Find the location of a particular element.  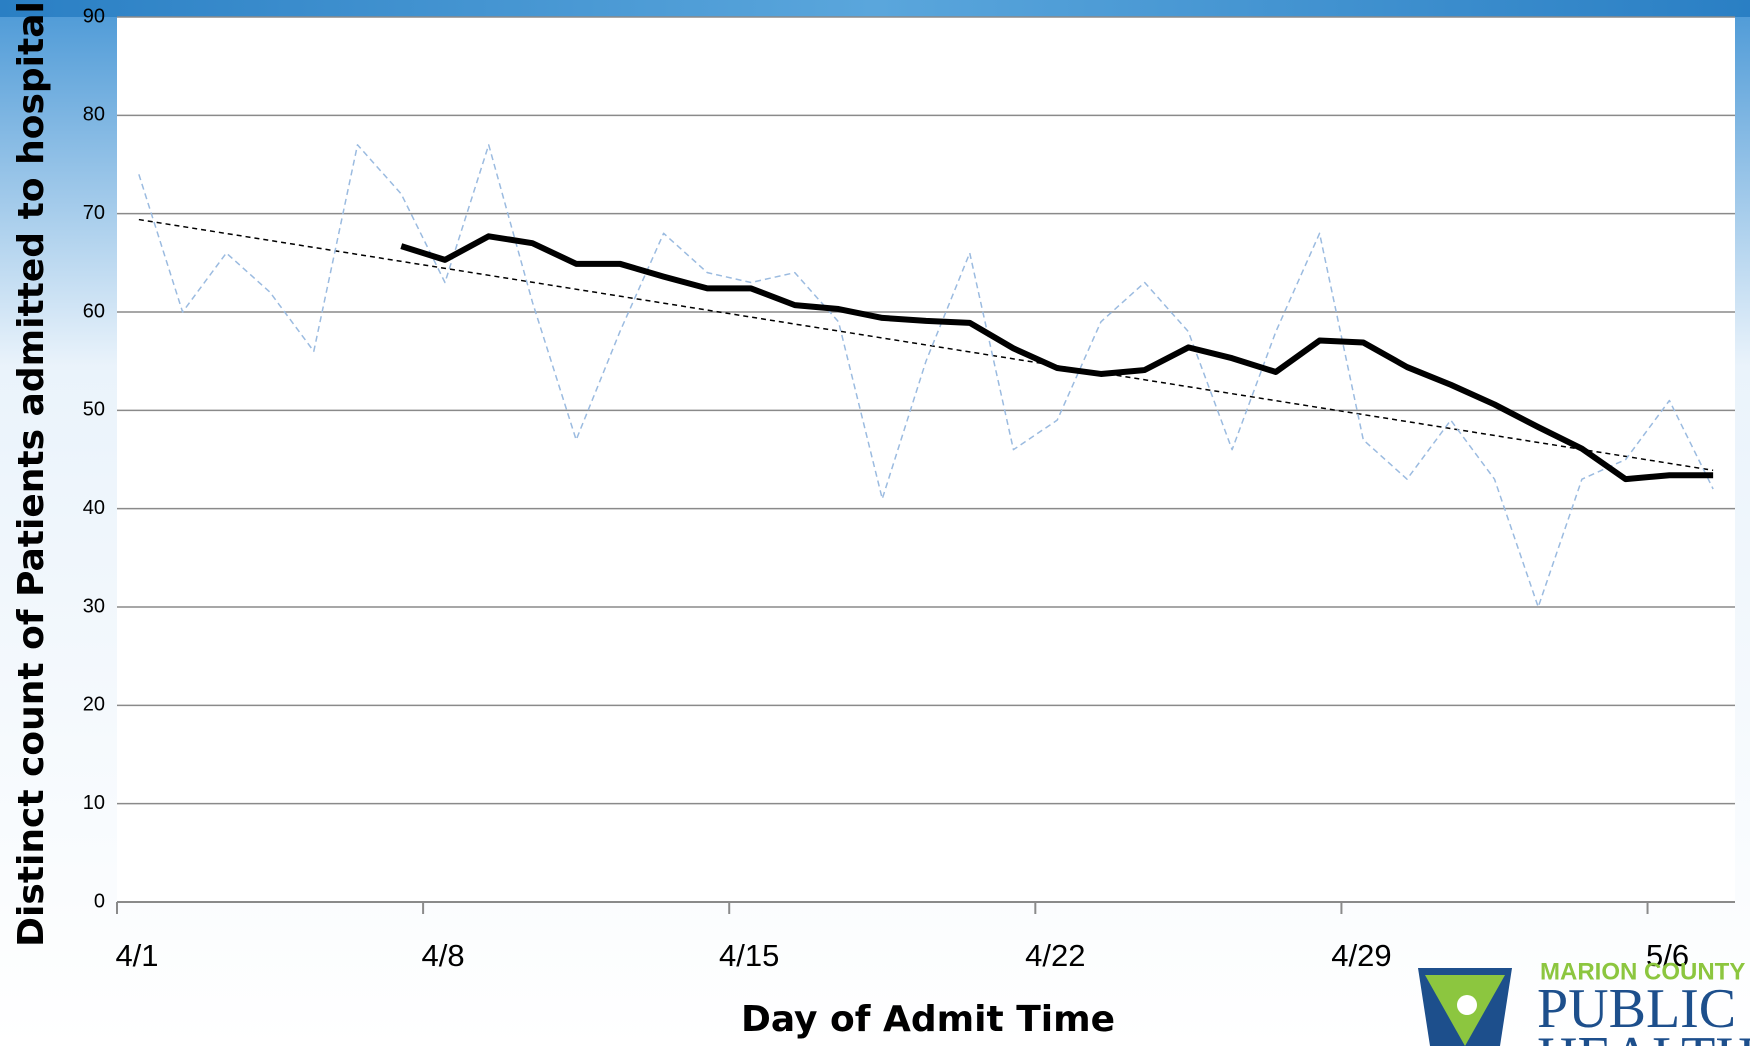

logo-text: PUBLIC is located at coordinates (1636, 1009).